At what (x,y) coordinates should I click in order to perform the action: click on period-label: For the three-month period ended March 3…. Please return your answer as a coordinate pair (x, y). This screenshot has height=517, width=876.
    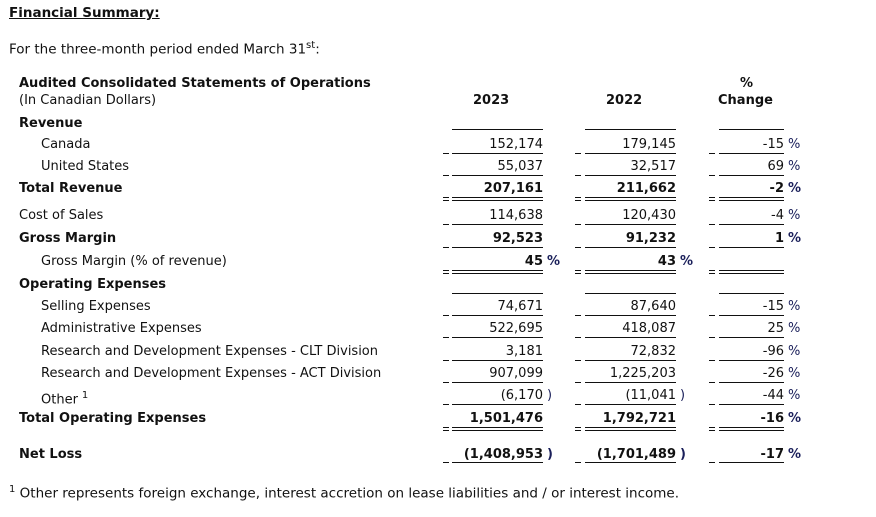
    Looking at the image, I should click on (158, 49).